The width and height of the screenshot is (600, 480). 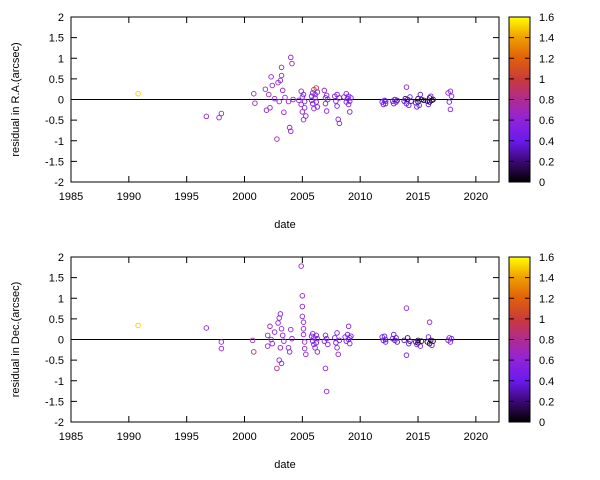 What do you see at coordinates (546, 162) in the screenshot?
I see `colorbar-tick-label: 0.2` at bounding box center [546, 162].